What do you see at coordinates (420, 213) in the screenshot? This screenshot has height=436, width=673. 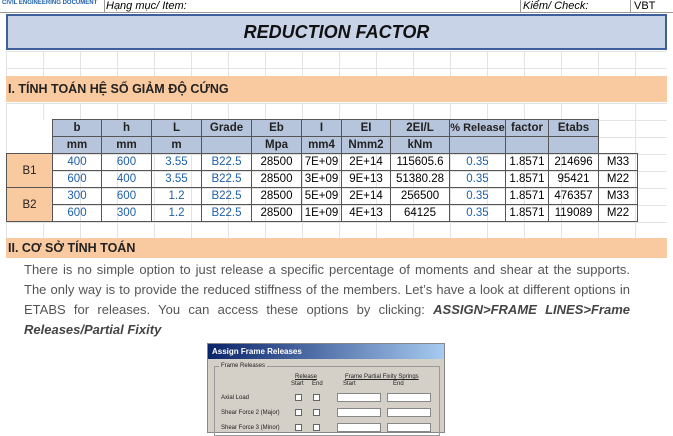 I see `table-cell: 64125` at bounding box center [420, 213].